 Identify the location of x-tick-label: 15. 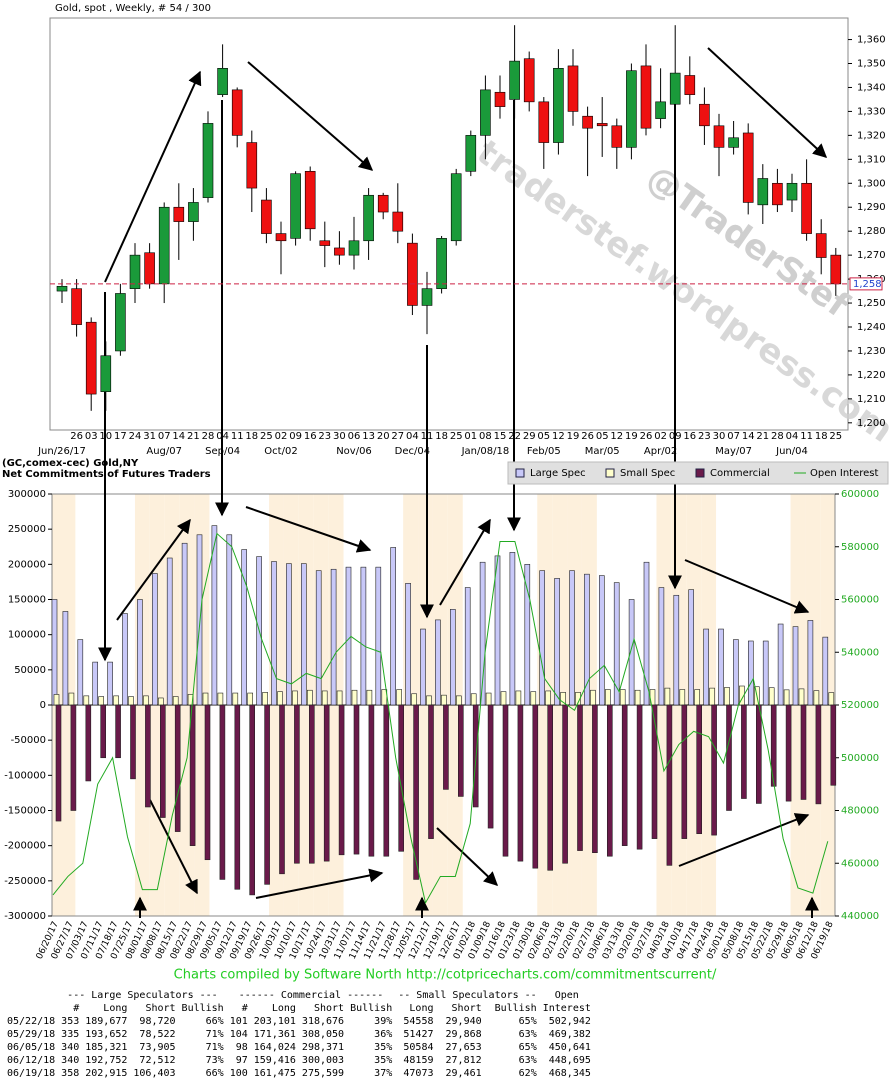
(500, 436).